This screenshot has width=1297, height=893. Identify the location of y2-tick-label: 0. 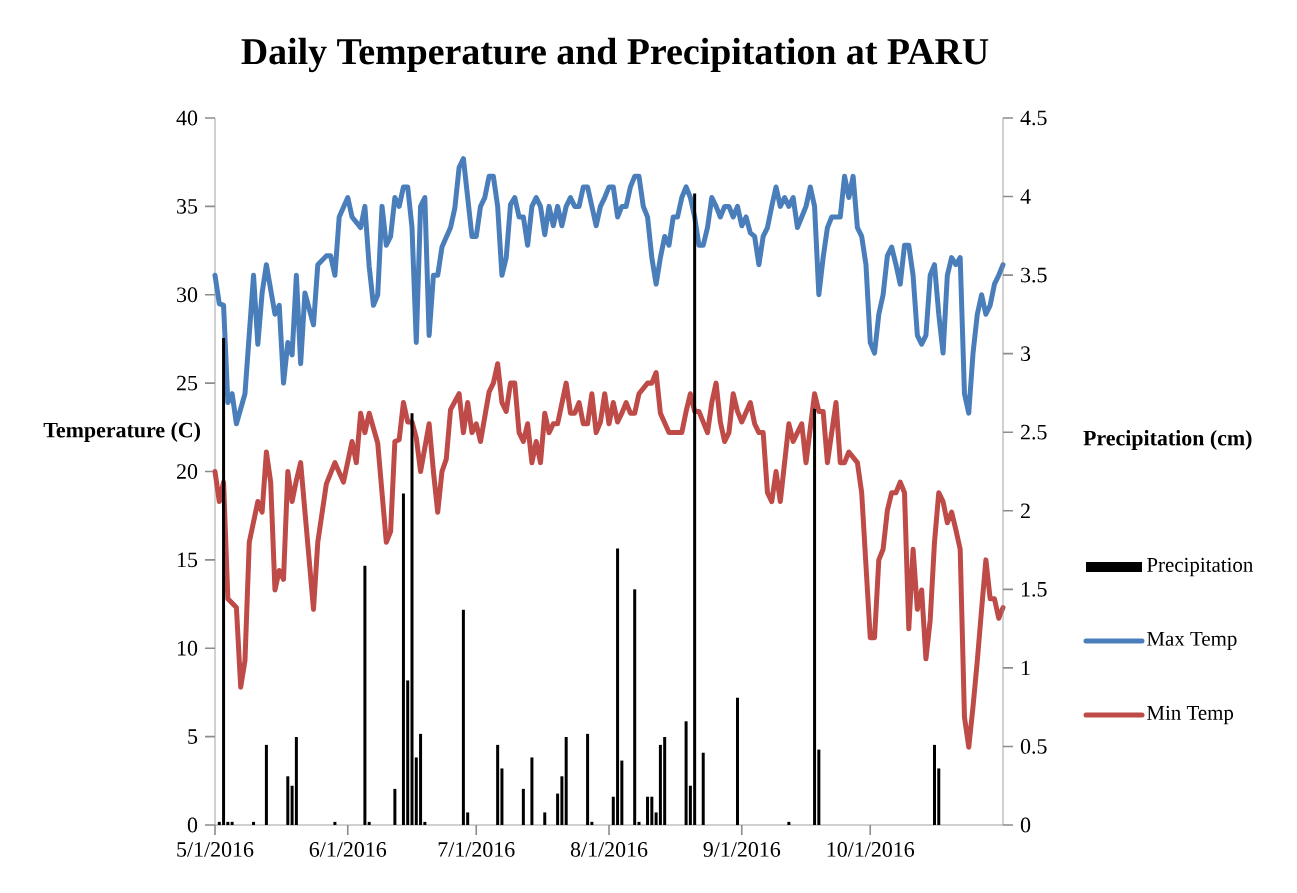
(1025, 825).